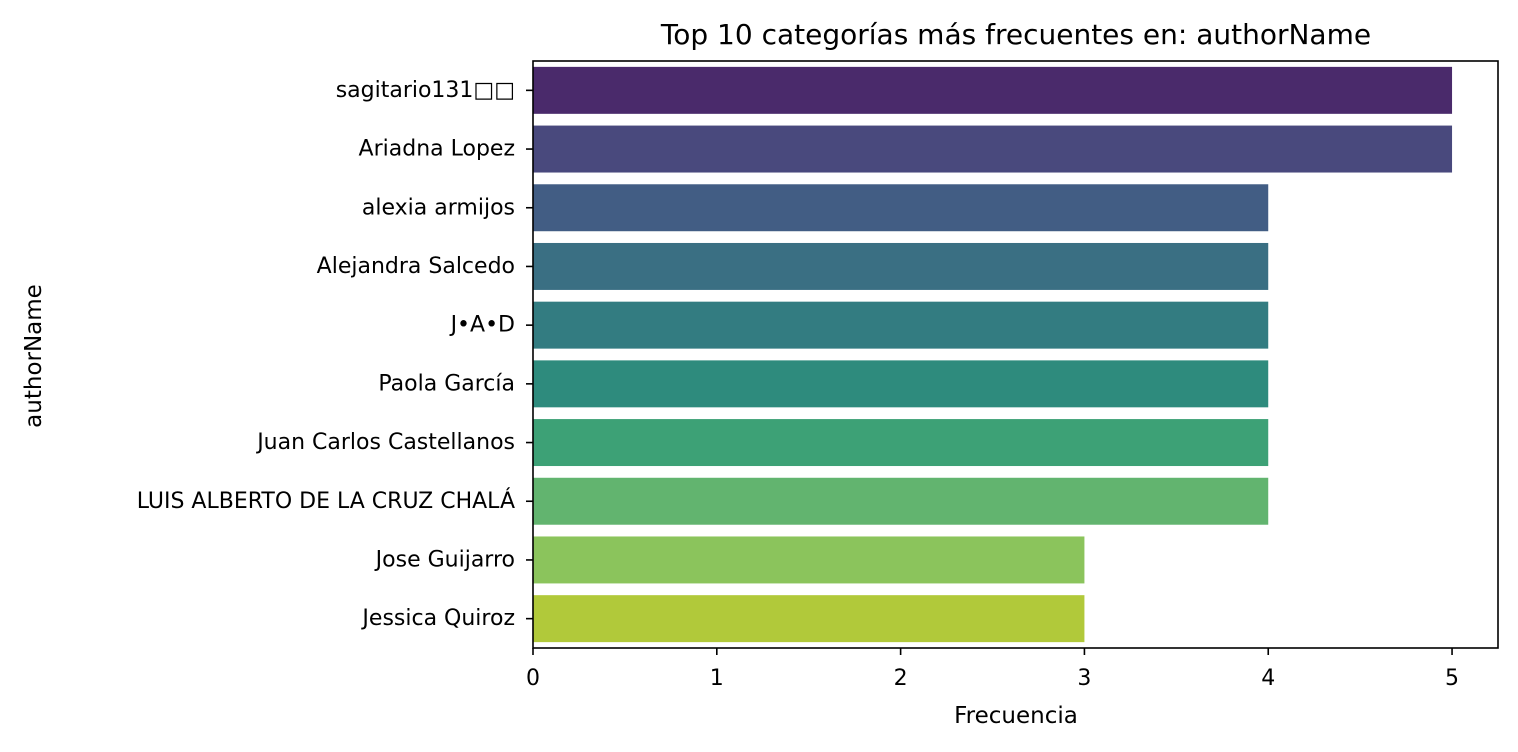 The height and width of the screenshot is (752, 1518). What do you see at coordinates (717, 678) in the screenshot?
I see `x-tick-label: 1` at bounding box center [717, 678].